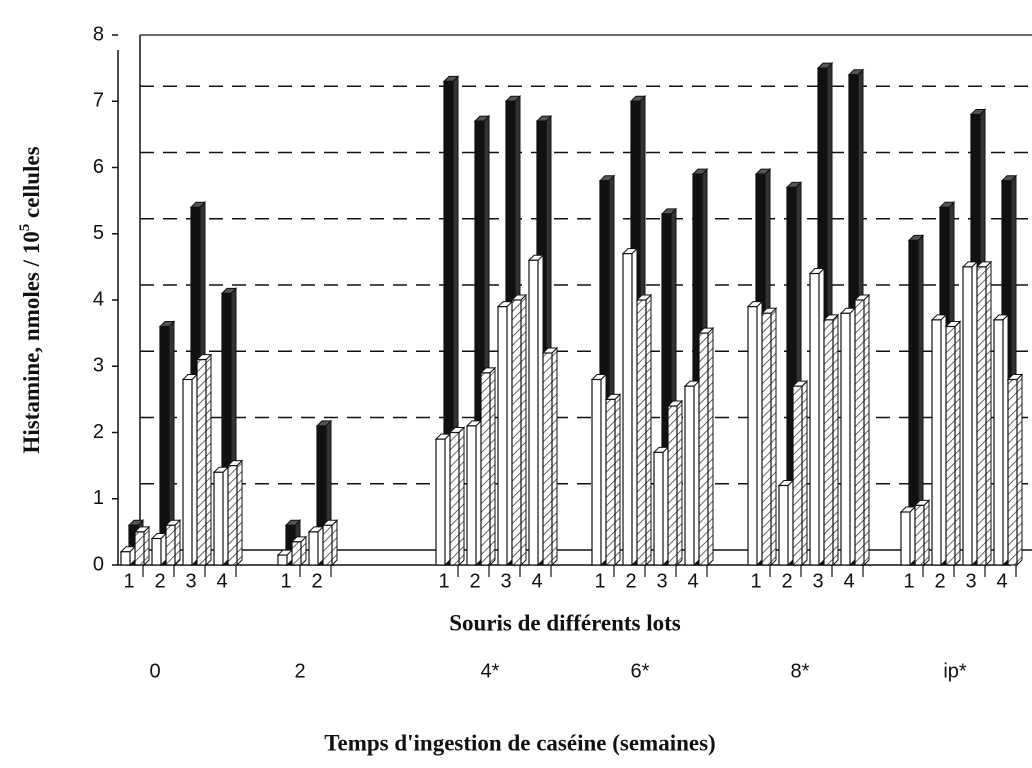  Describe the element at coordinates (30, 299) in the screenshot. I see `y-axis-label: Histamine, nmoles / 105 cellules` at that location.